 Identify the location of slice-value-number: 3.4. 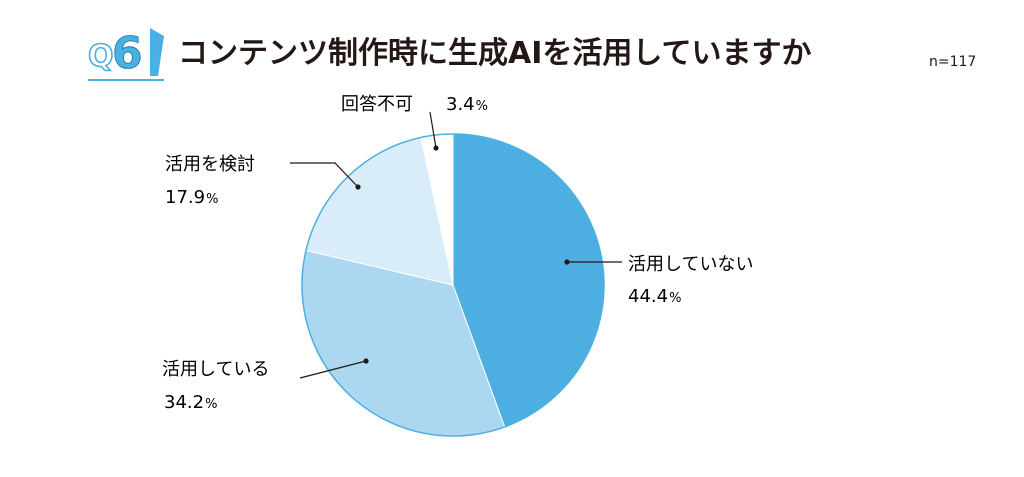
(460, 104).